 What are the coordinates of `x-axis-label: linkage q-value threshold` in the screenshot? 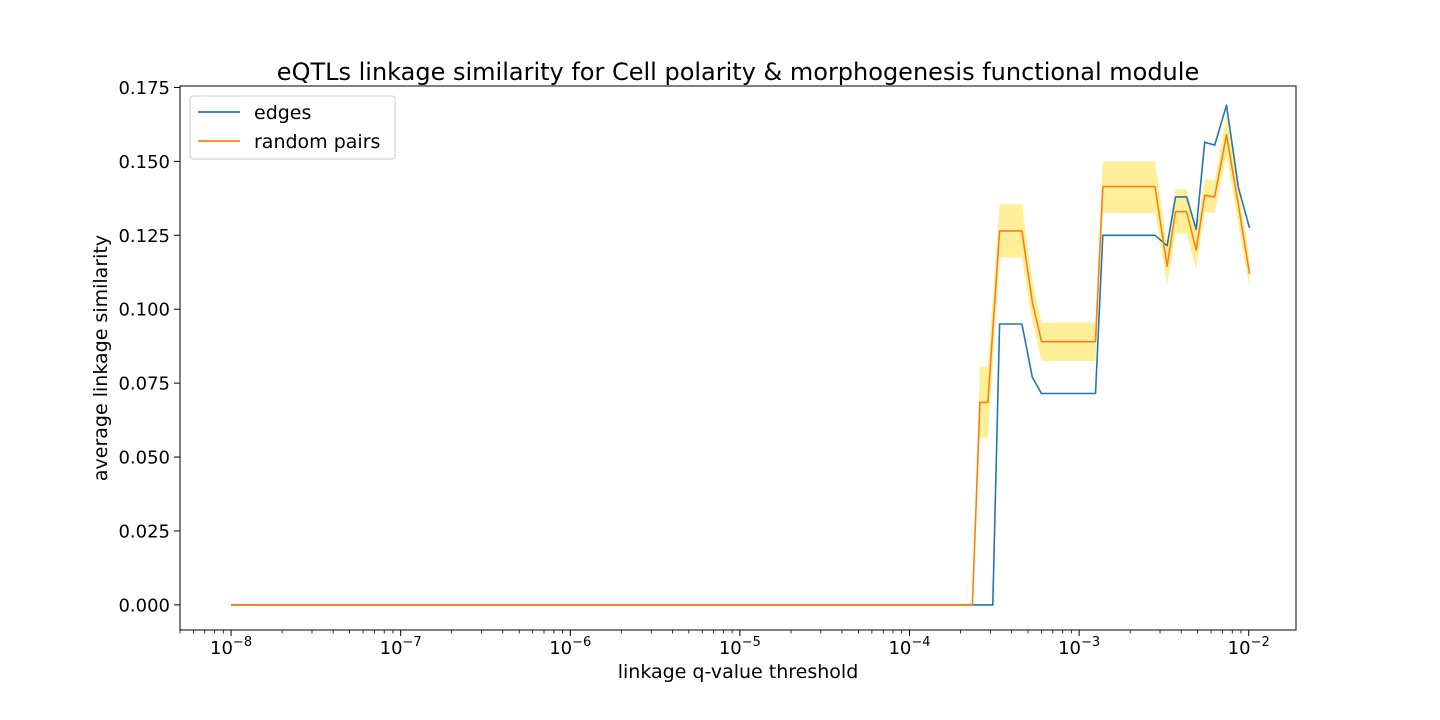 It's located at (738, 672).